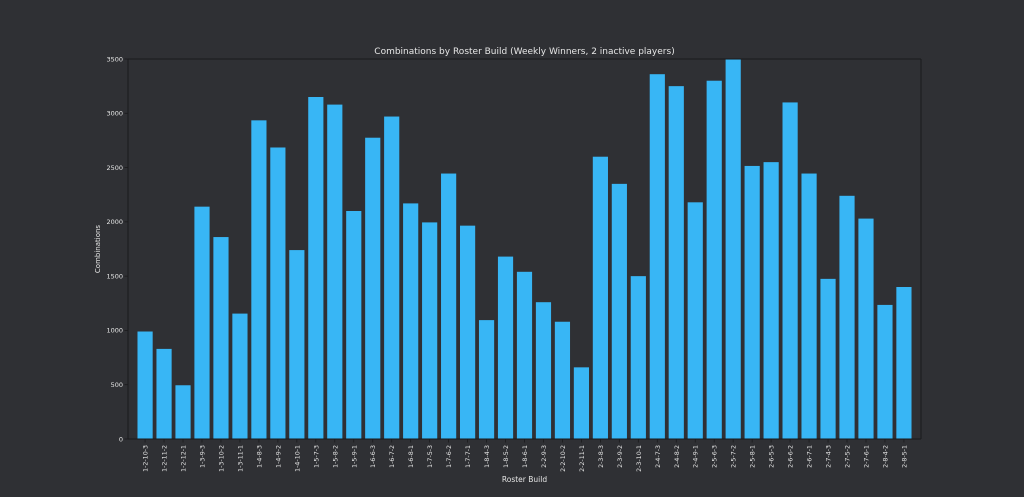 This screenshot has height=497, width=1024. What do you see at coordinates (639, 458) in the screenshot?
I see `x-tick-label: 2-3-10-1` at bounding box center [639, 458].